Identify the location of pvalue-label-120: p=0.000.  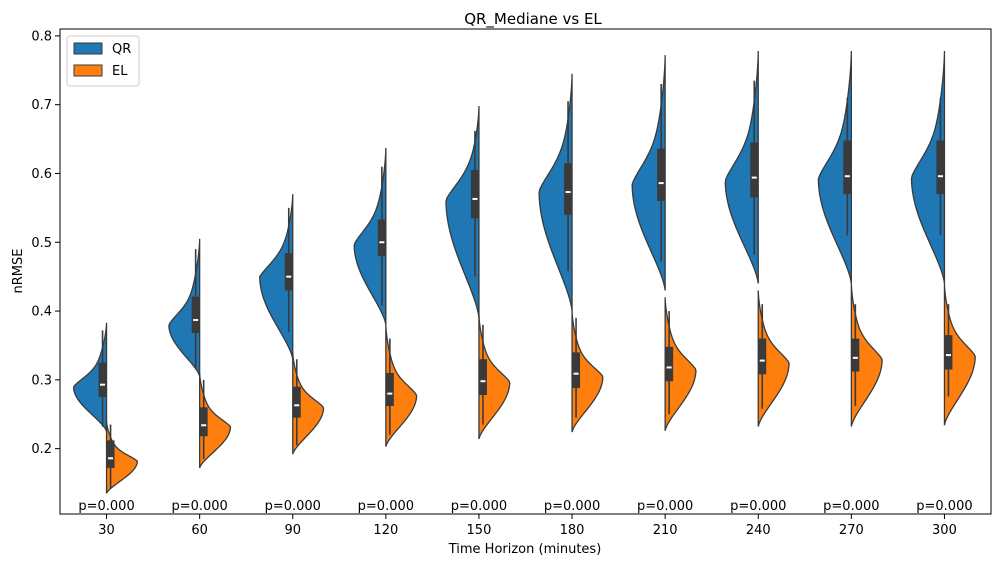
(386, 506).